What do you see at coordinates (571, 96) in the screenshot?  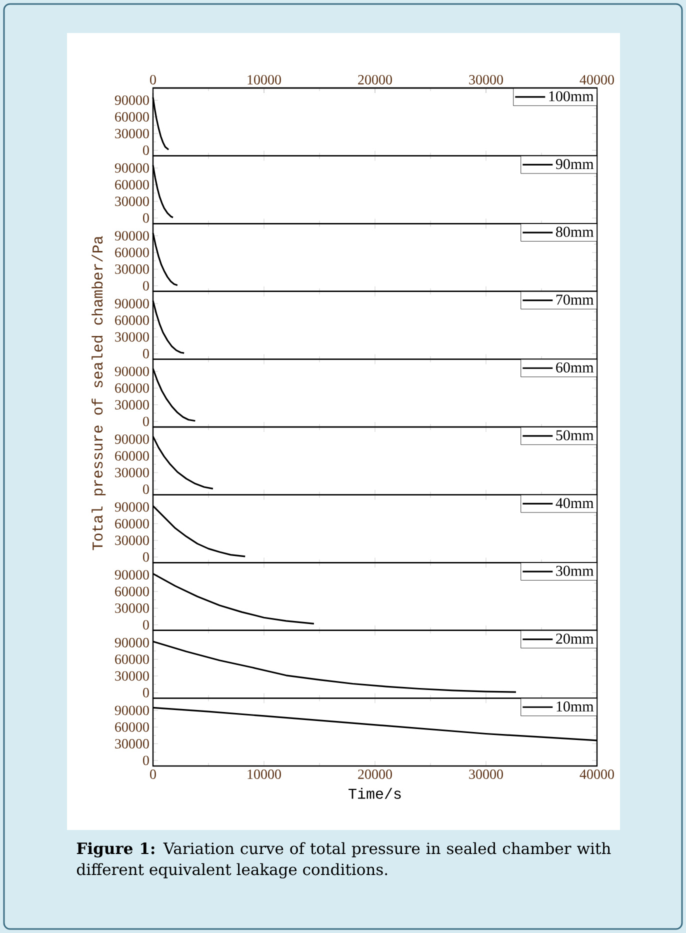 I see `legend-label: 100mm` at bounding box center [571, 96].